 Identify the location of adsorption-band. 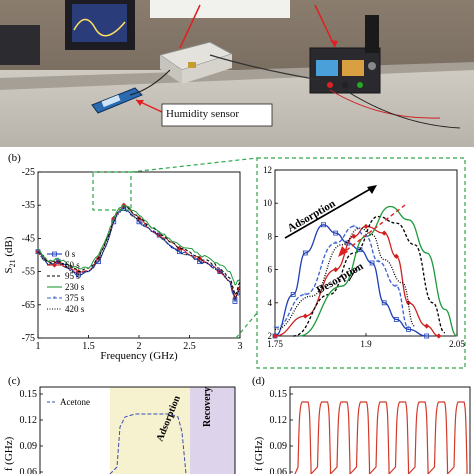
(150, 430).